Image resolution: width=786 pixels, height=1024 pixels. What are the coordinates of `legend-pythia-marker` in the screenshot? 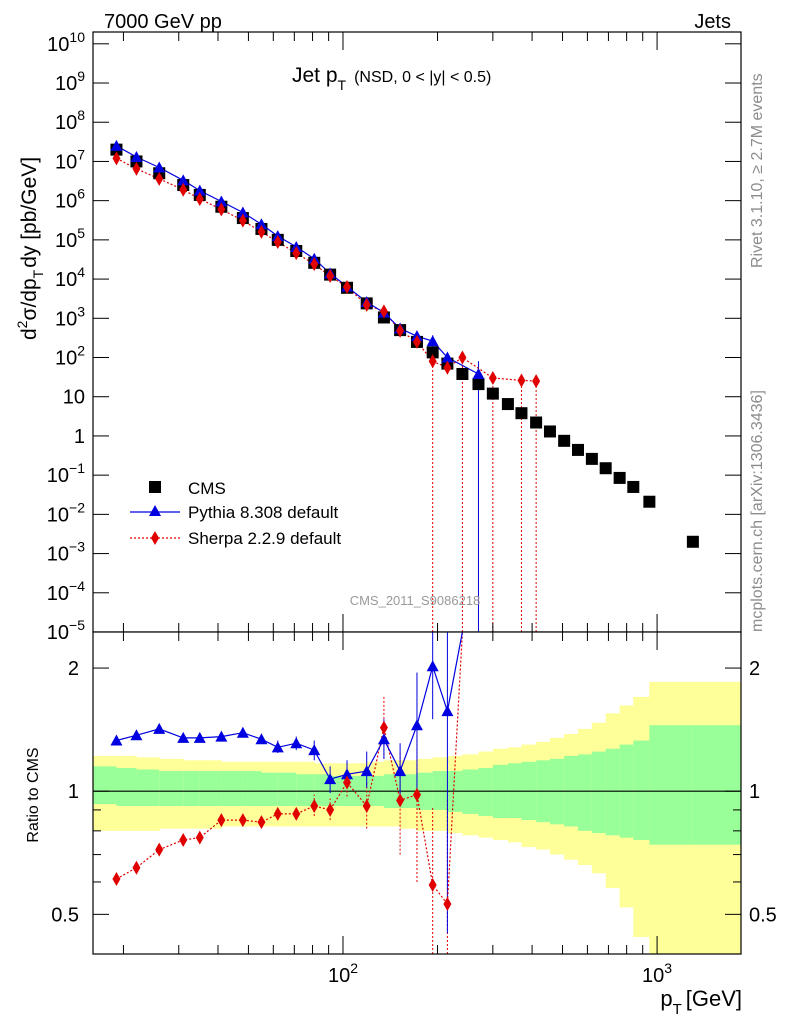 It's located at (155, 510).